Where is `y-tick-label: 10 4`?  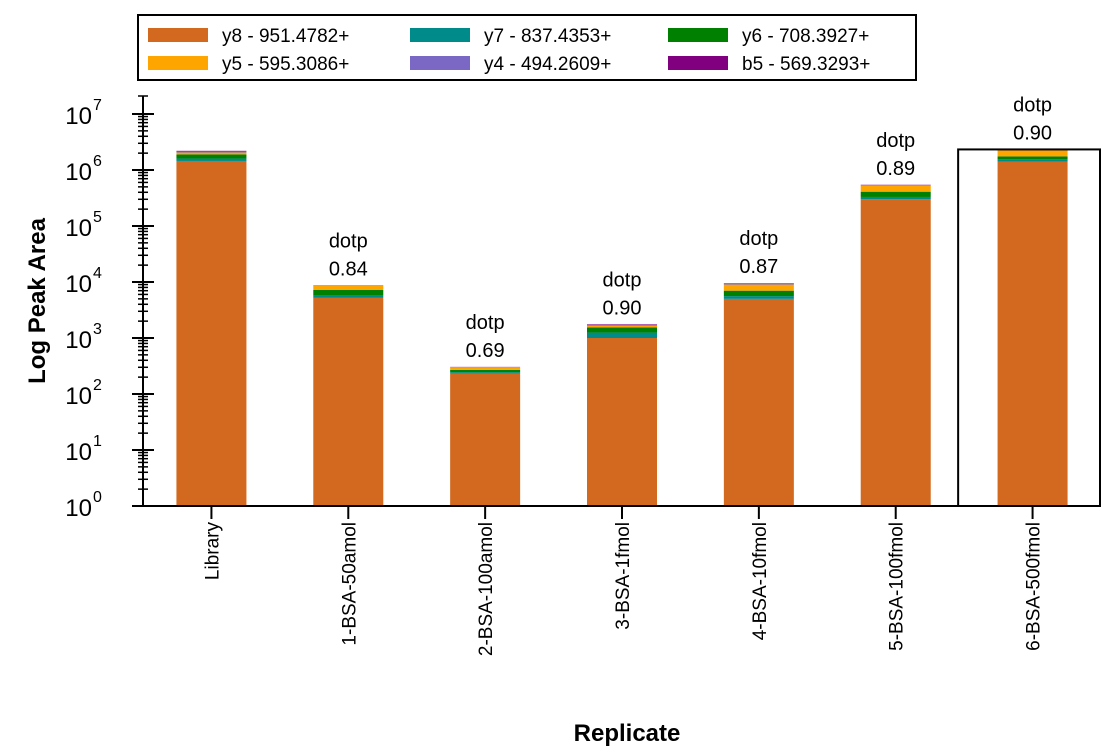
y-tick-label: 10 4 is located at coordinates (83, 281).